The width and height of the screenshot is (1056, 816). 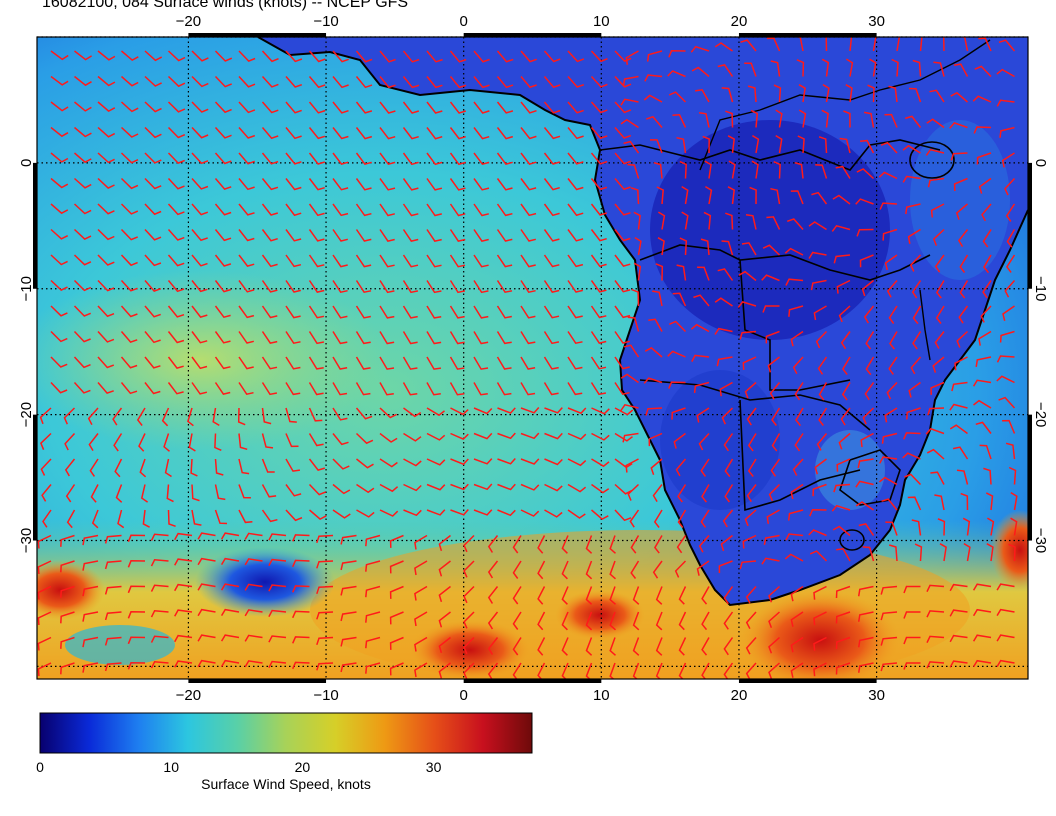 I want to click on lon-tick-label-bottom: −10, so click(x=325, y=693).